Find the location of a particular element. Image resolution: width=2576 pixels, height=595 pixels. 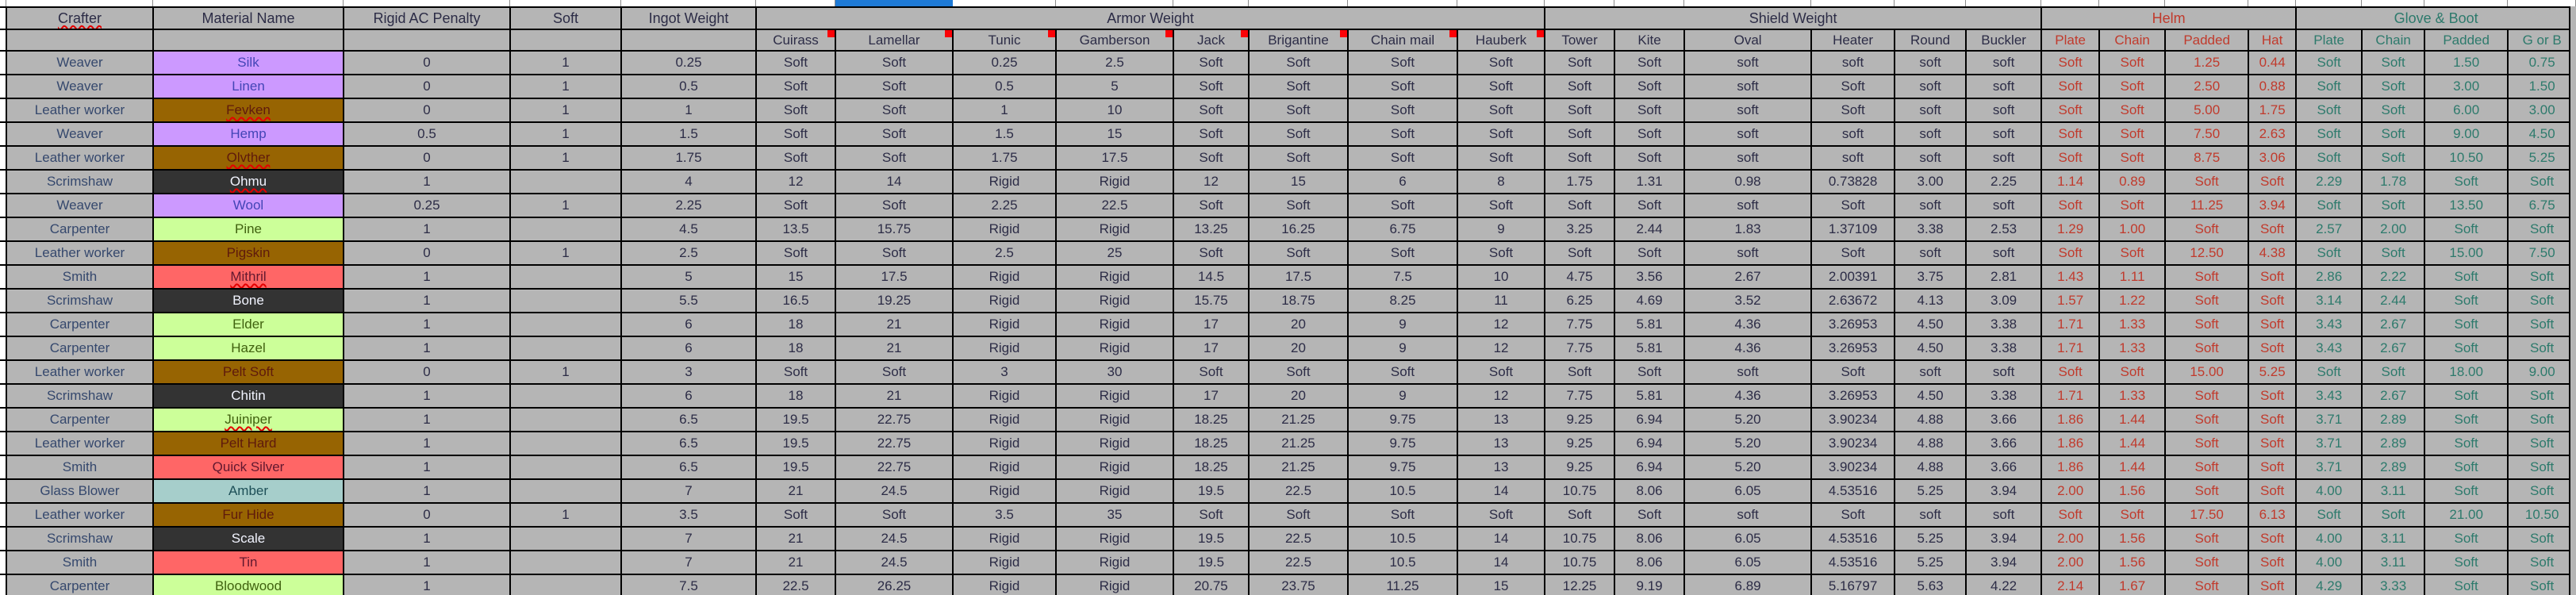

cell-kite: 5.81 is located at coordinates (1650, 396).